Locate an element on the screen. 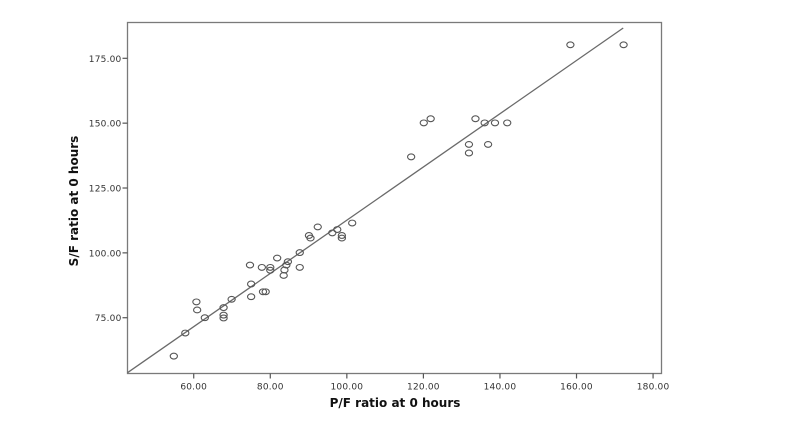 The height and width of the screenshot is (423, 812). x-tick-label: 120.00 is located at coordinates (423, 388).